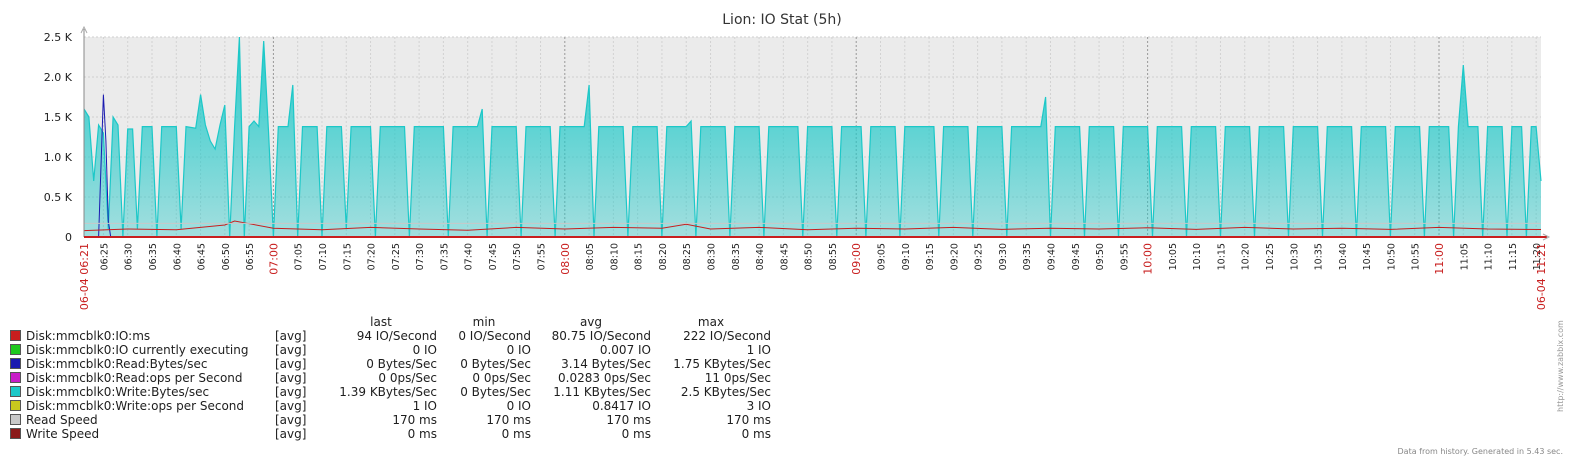  Describe the element at coordinates (1246, 256) in the screenshot. I see `x-tick-label: 10:20` at that location.